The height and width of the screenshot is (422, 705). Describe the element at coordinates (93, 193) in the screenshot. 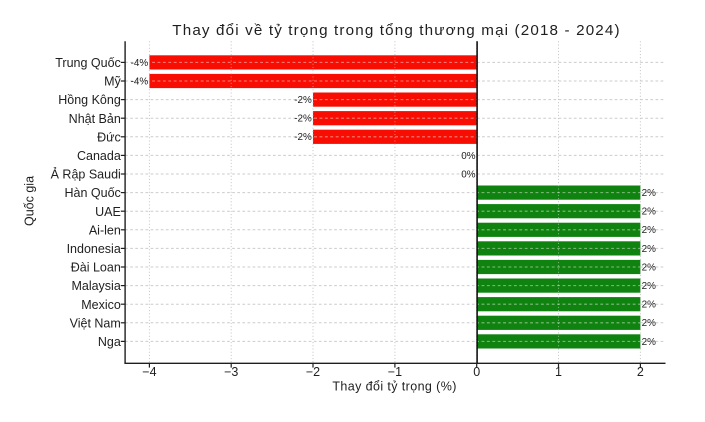

I see `svg-text: Hàn Quốc` at that location.